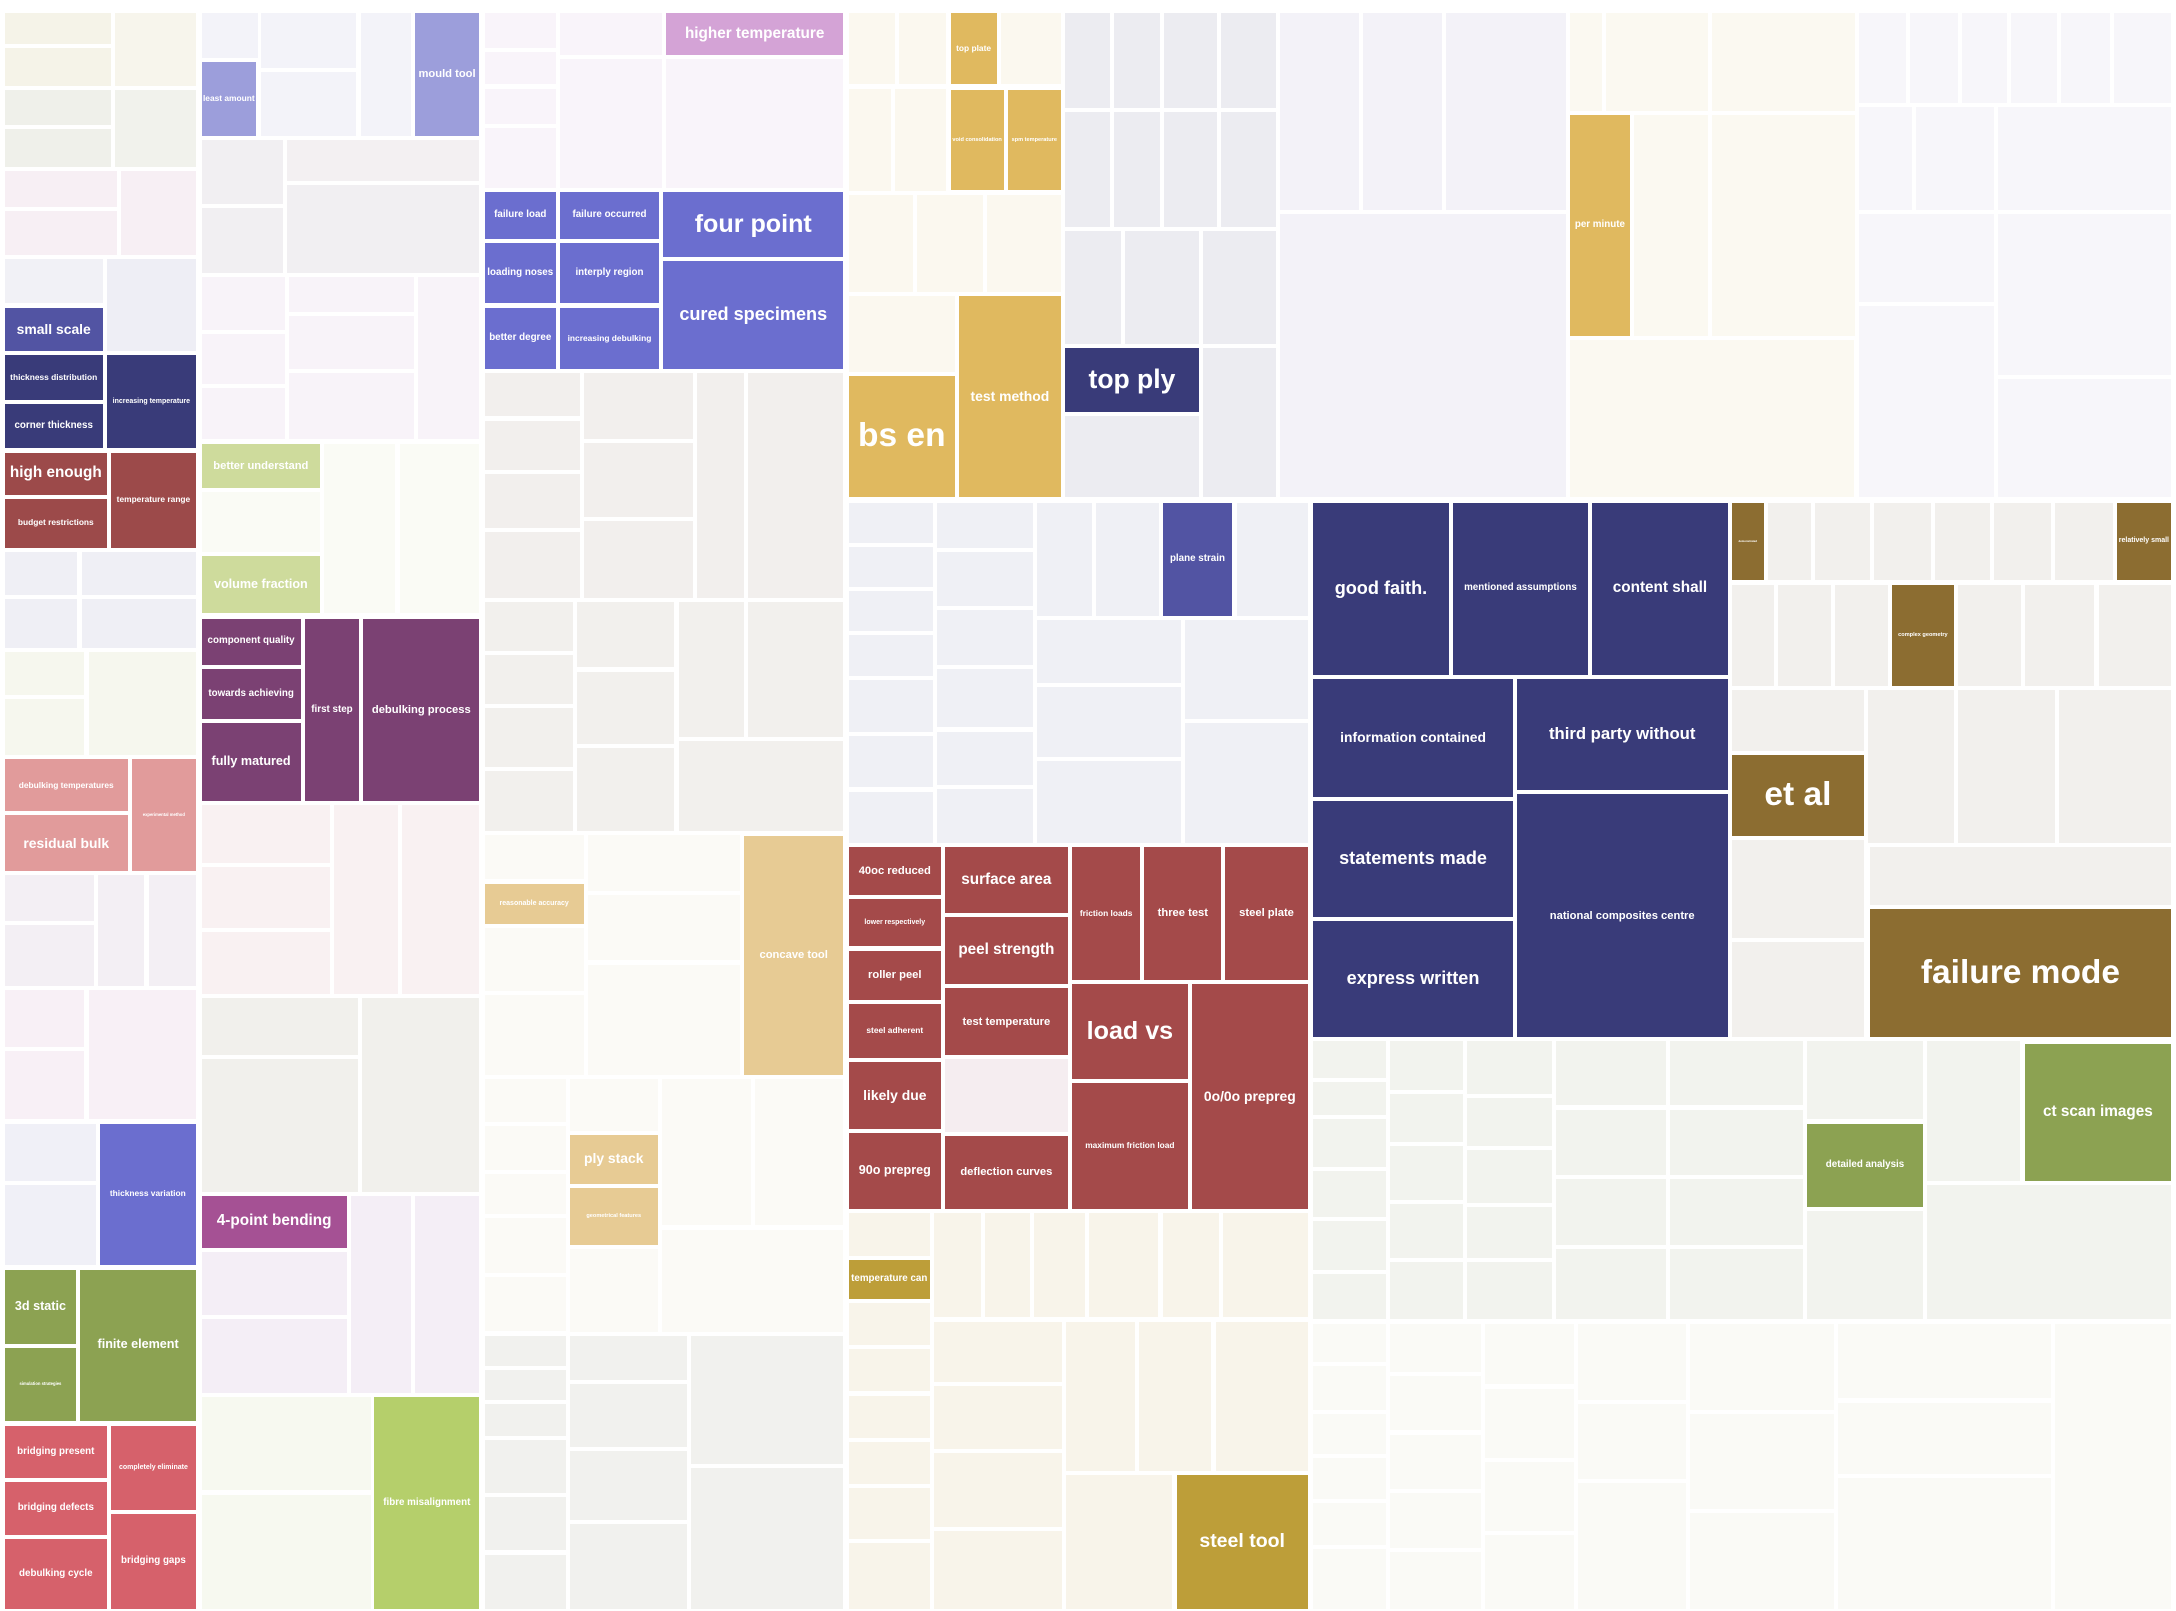  What do you see at coordinates (1865, 1166) in the screenshot?
I see `treemap-cell-detailed-analysis: detailed analysis` at bounding box center [1865, 1166].